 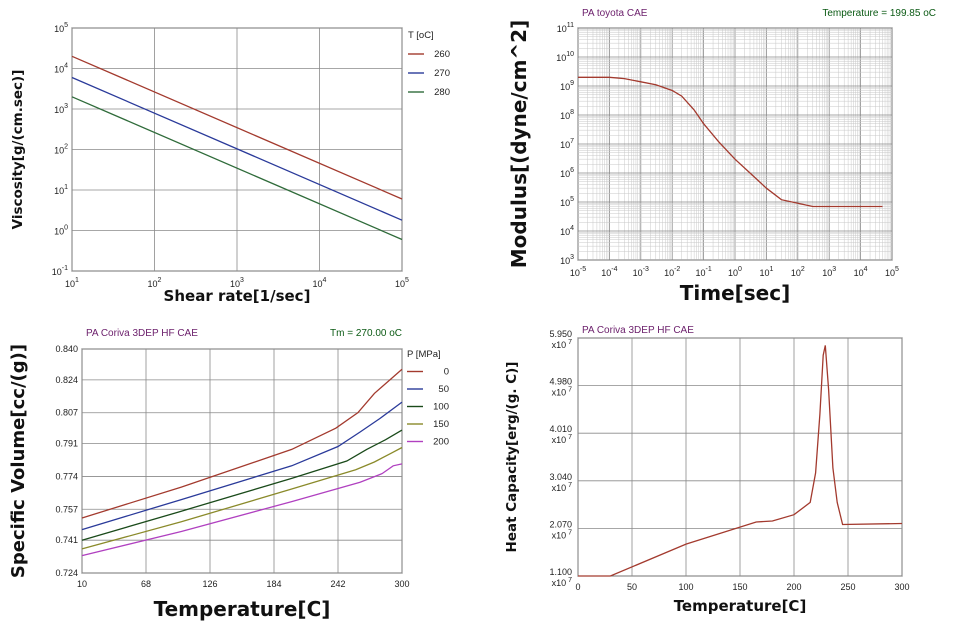 I want to click on y-tick-label: 0.824, so click(x=66, y=380).